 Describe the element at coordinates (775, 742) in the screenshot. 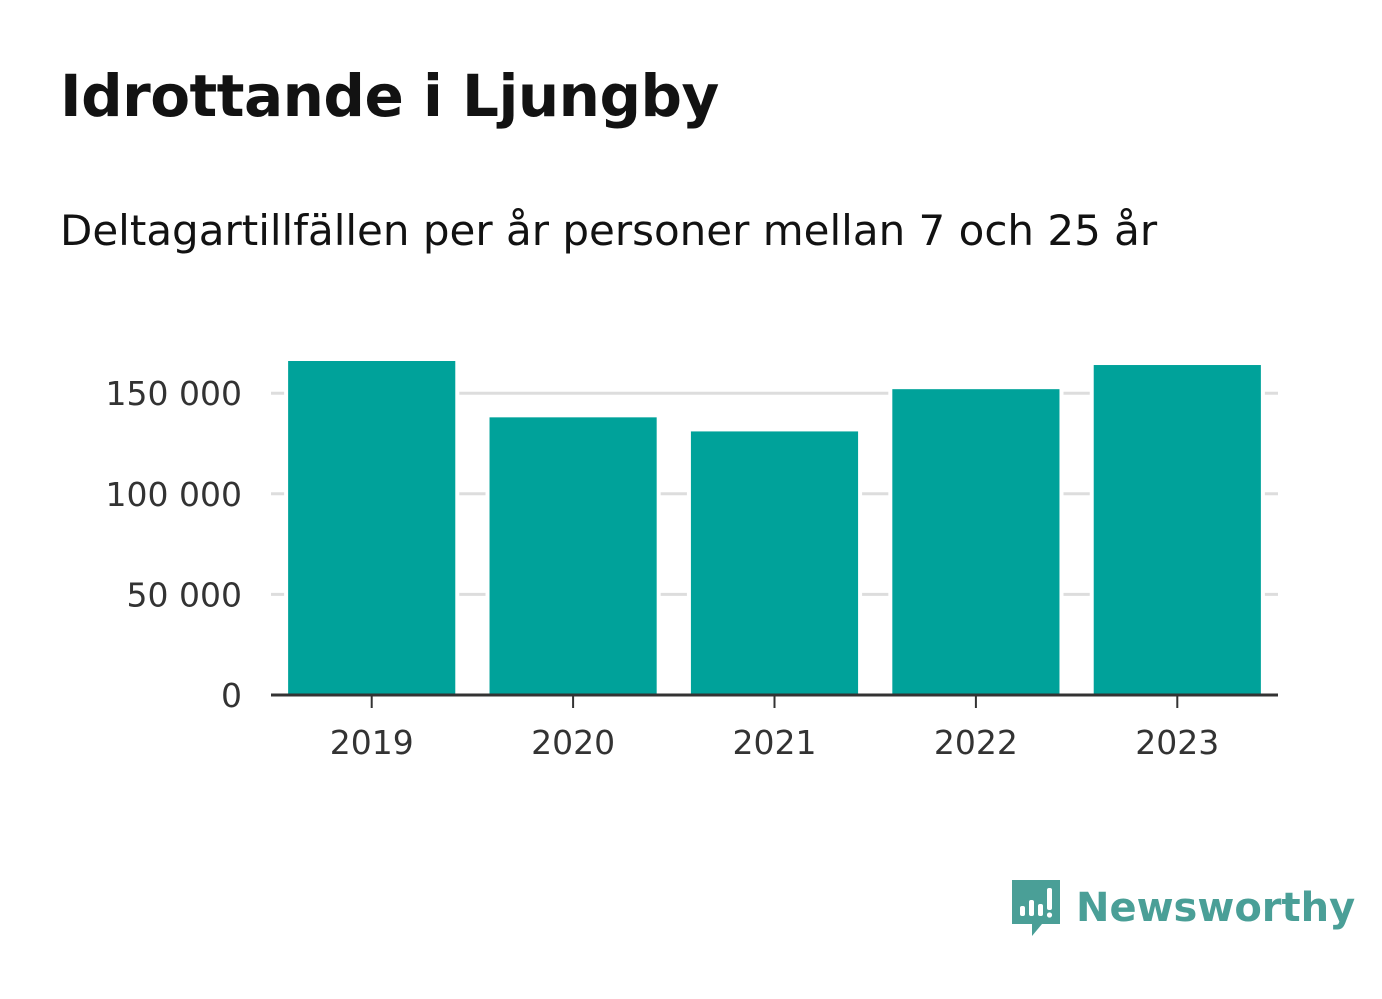

I see `x-tick-label: 2021` at that location.